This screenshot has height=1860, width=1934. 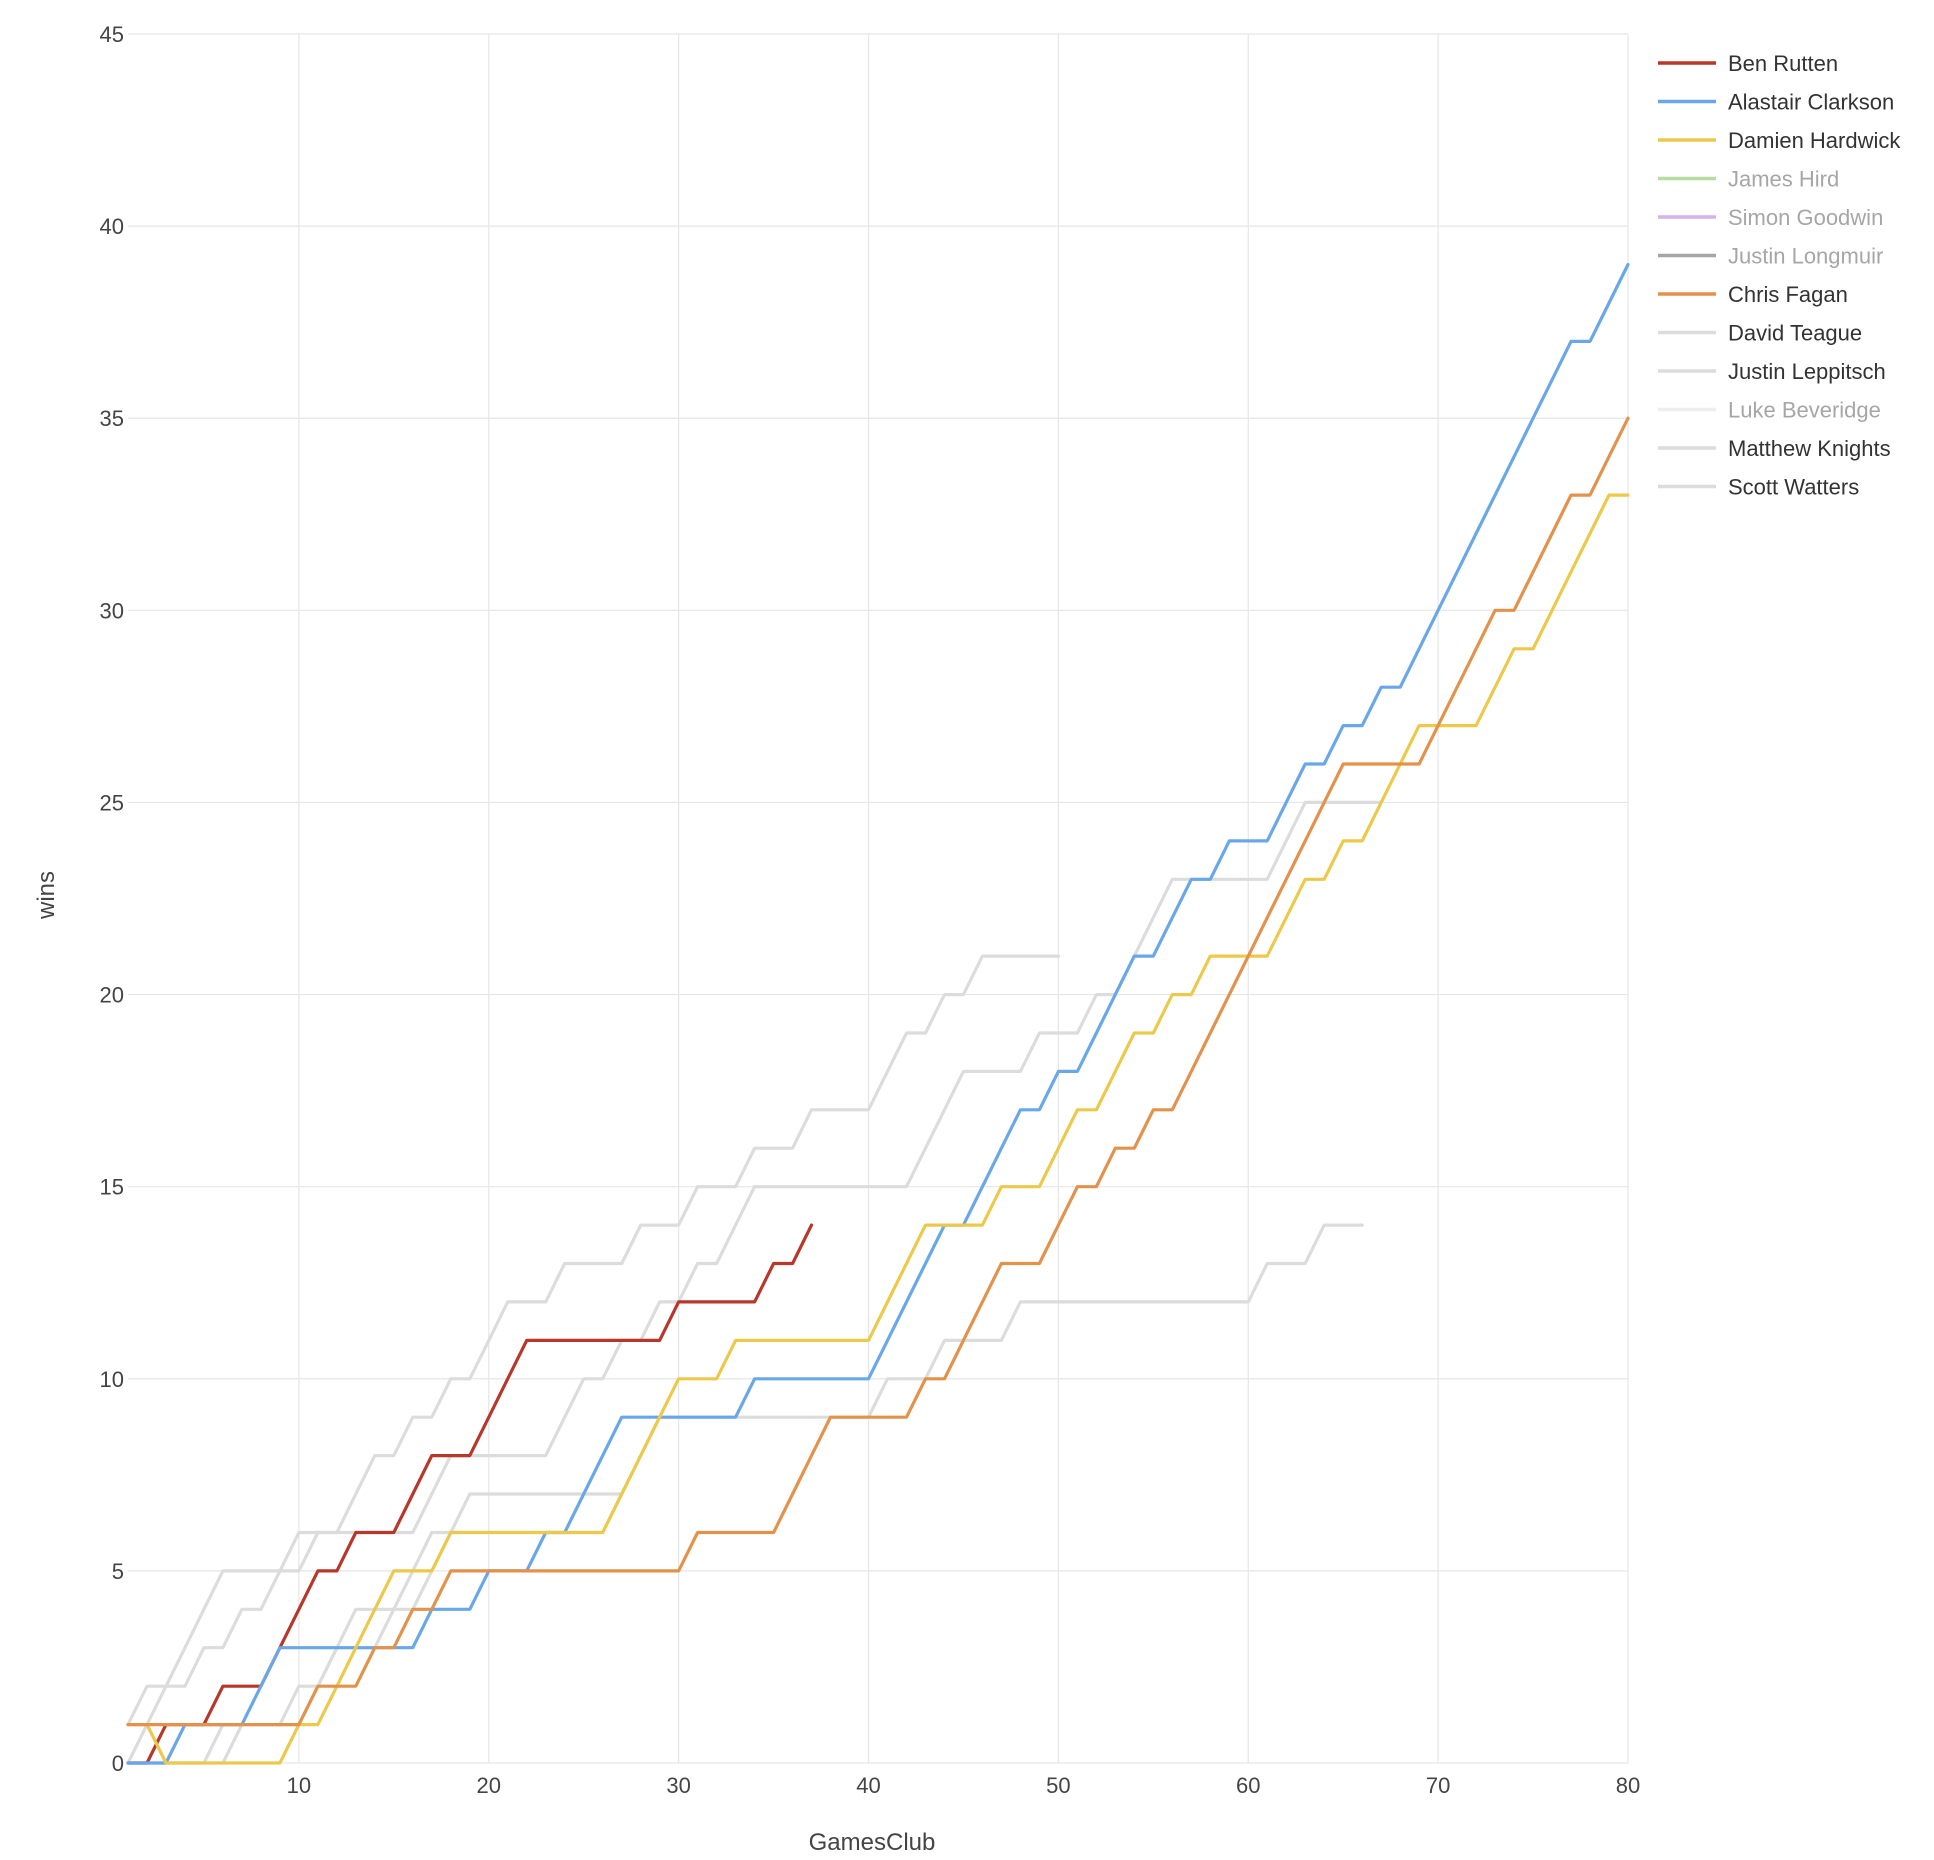 What do you see at coordinates (375, 1628) in the screenshot?
I see `series-line-justin-leppitsch` at bounding box center [375, 1628].